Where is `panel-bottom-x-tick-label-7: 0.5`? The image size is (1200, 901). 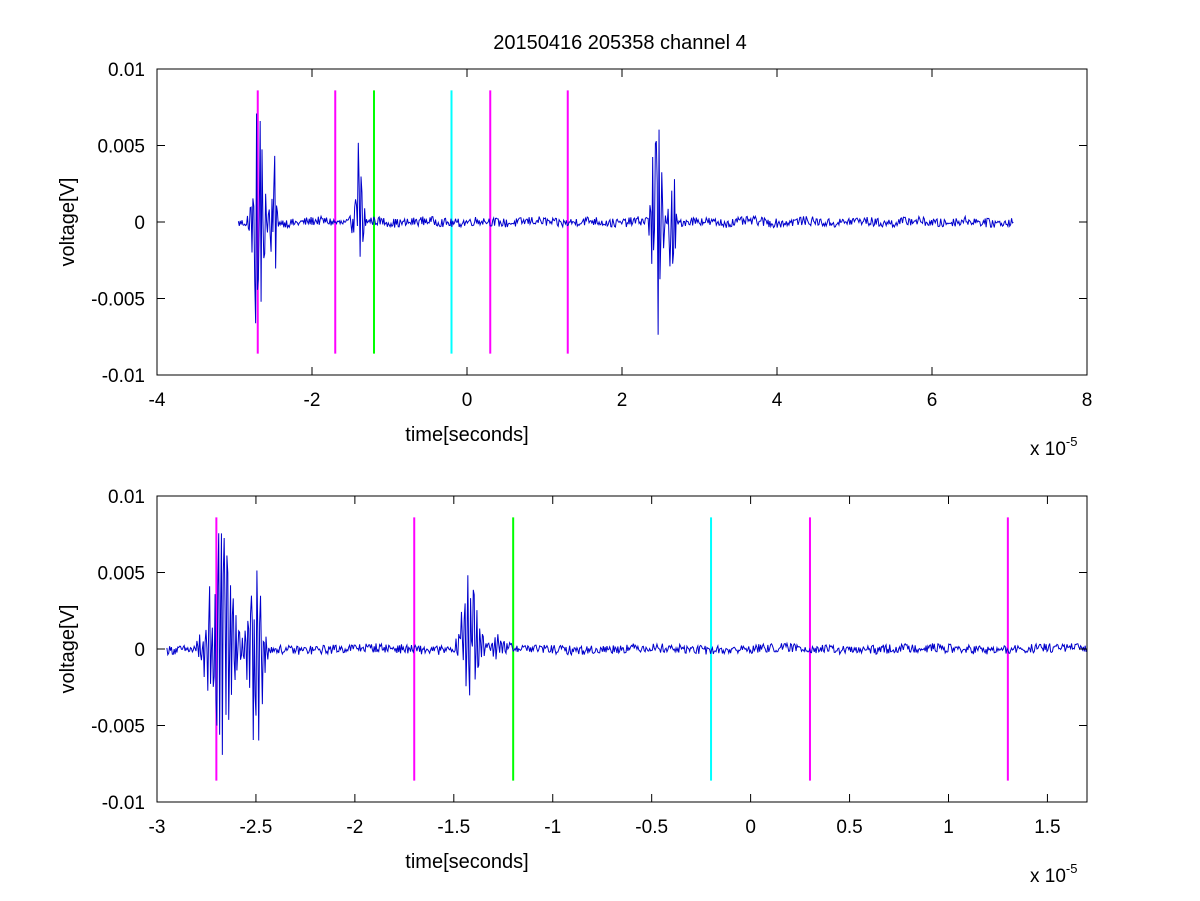 panel-bottom-x-tick-label-7: 0.5 is located at coordinates (849, 827).